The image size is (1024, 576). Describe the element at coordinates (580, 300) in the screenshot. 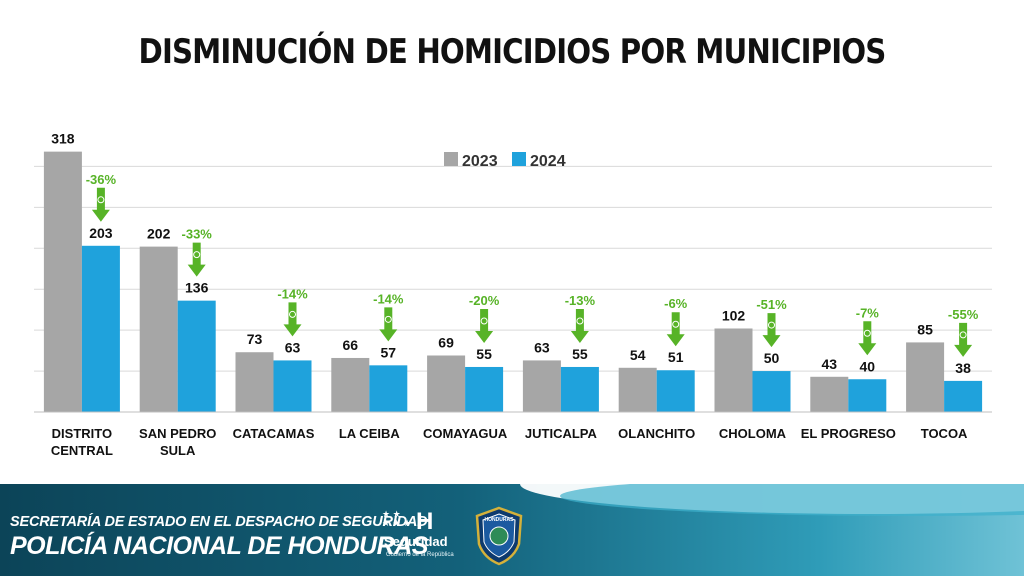

I see `change-label: -13%` at that location.